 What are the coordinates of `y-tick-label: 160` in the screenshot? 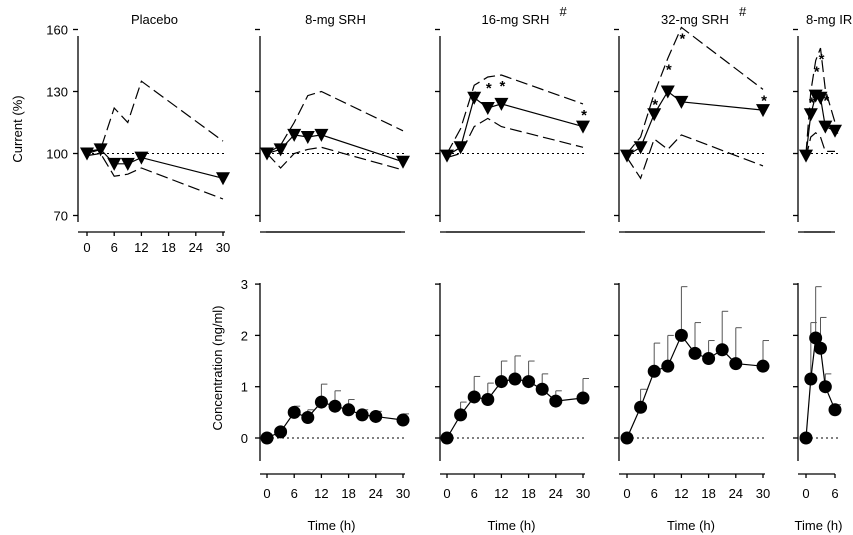 It's located at (57, 30).